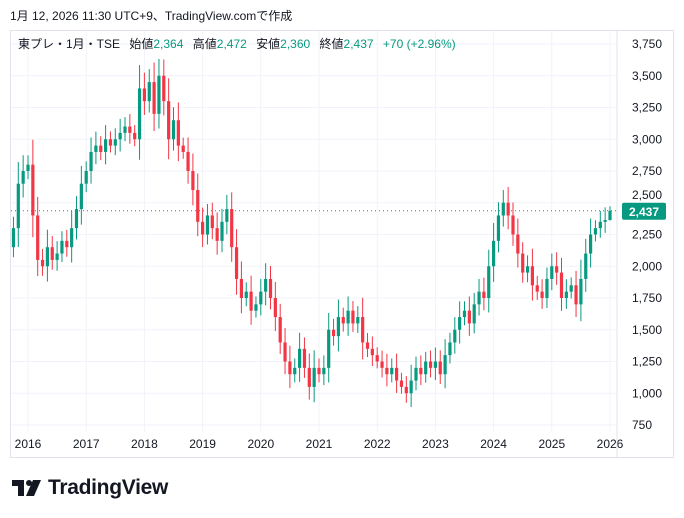  Describe the element at coordinates (377, 444) in the screenshot. I see `x-tick-label: 2022` at that location.